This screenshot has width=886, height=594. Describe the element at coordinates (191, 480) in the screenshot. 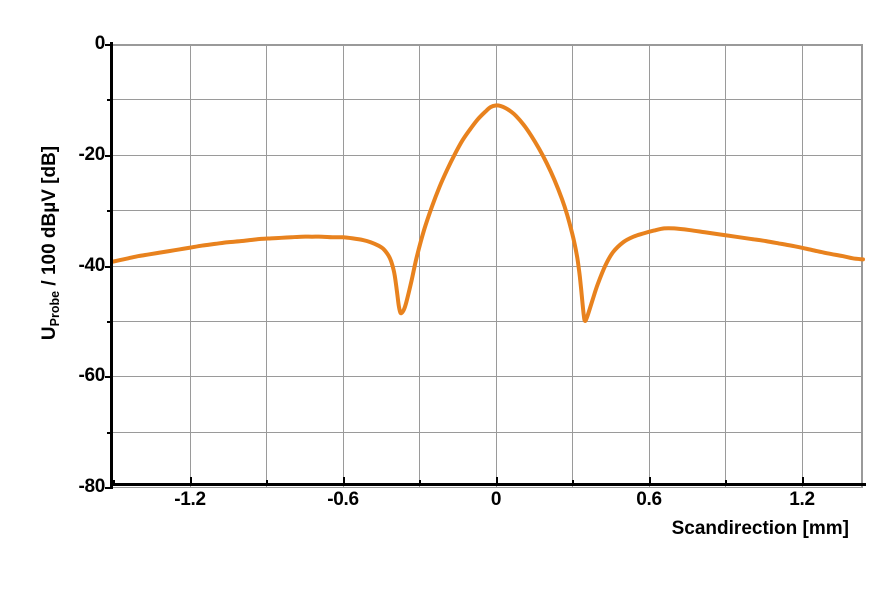

I see `x-tick--1.2` at that location.